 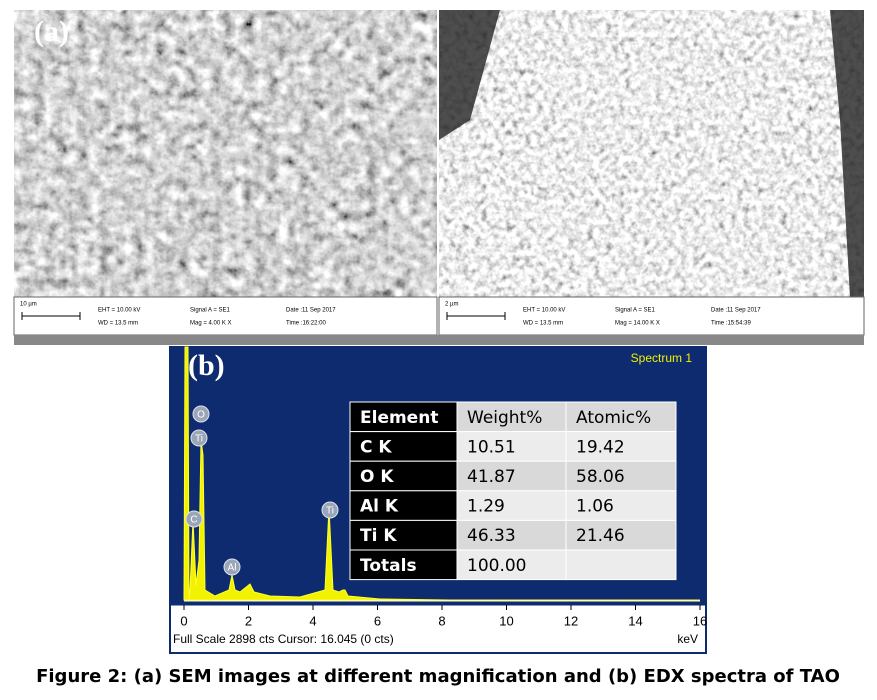 I want to click on sem-info-text: Mag = 4.00 K X, so click(x=211, y=324).